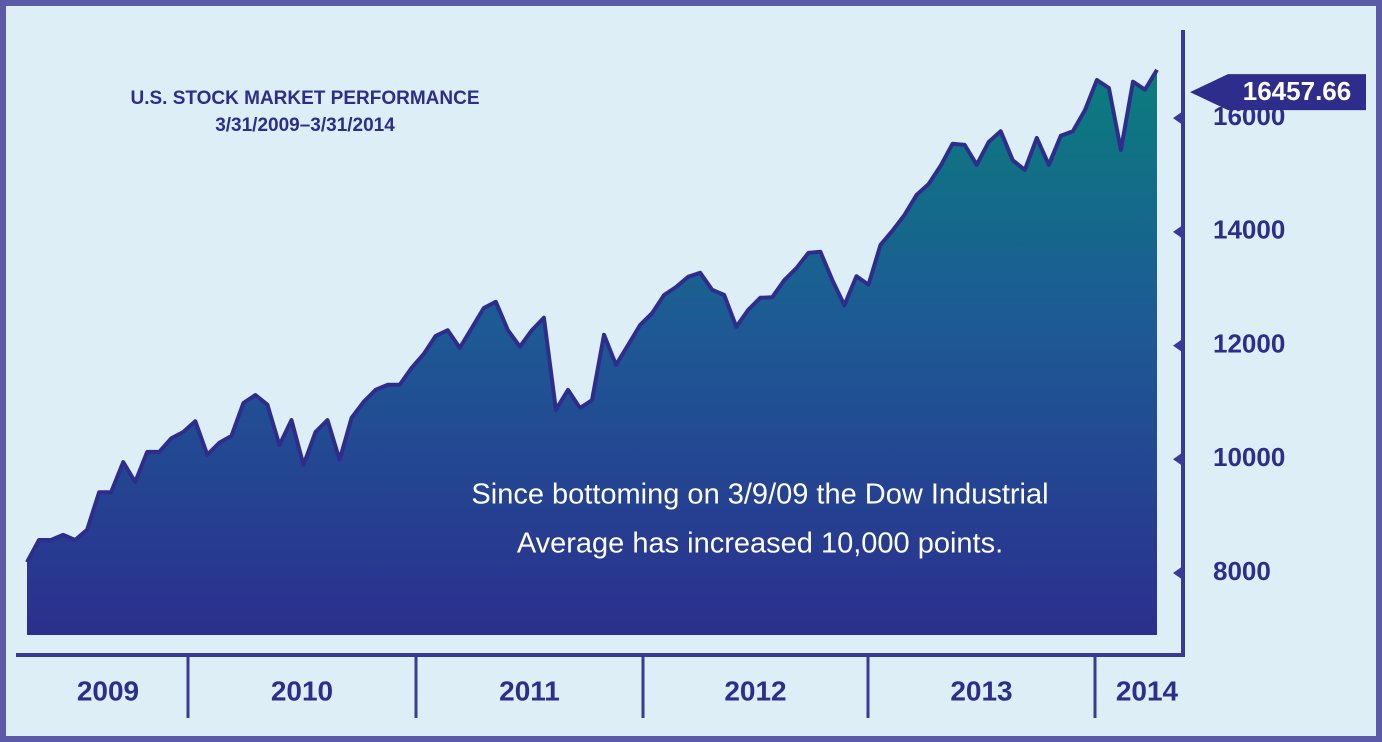 The width and height of the screenshot is (1382, 742). What do you see at coordinates (755, 690) in the screenshot?
I see `x-tick-label: 2012` at bounding box center [755, 690].